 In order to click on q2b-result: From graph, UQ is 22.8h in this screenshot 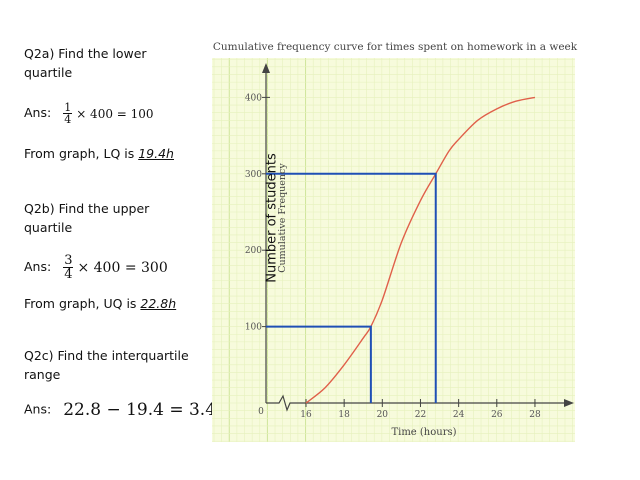, I will do `click(100, 303)`.